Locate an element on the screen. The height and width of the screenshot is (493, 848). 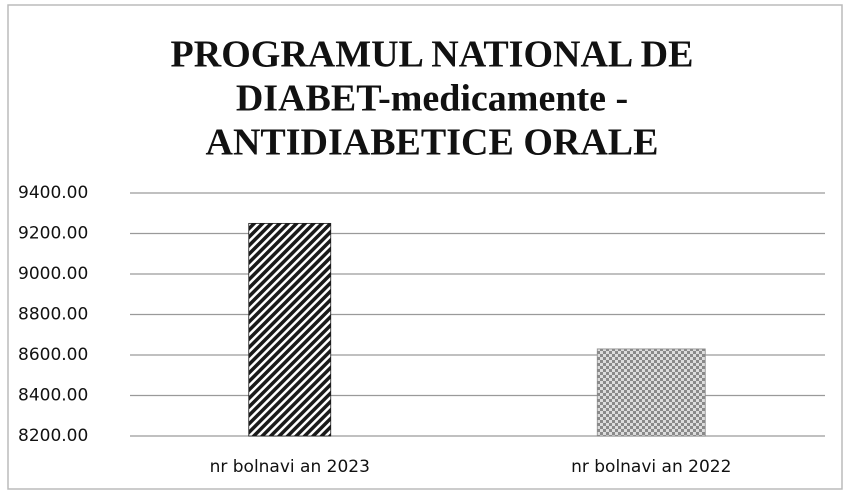
y-tick-label: 8600.00 is located at coordinates (53, 355).